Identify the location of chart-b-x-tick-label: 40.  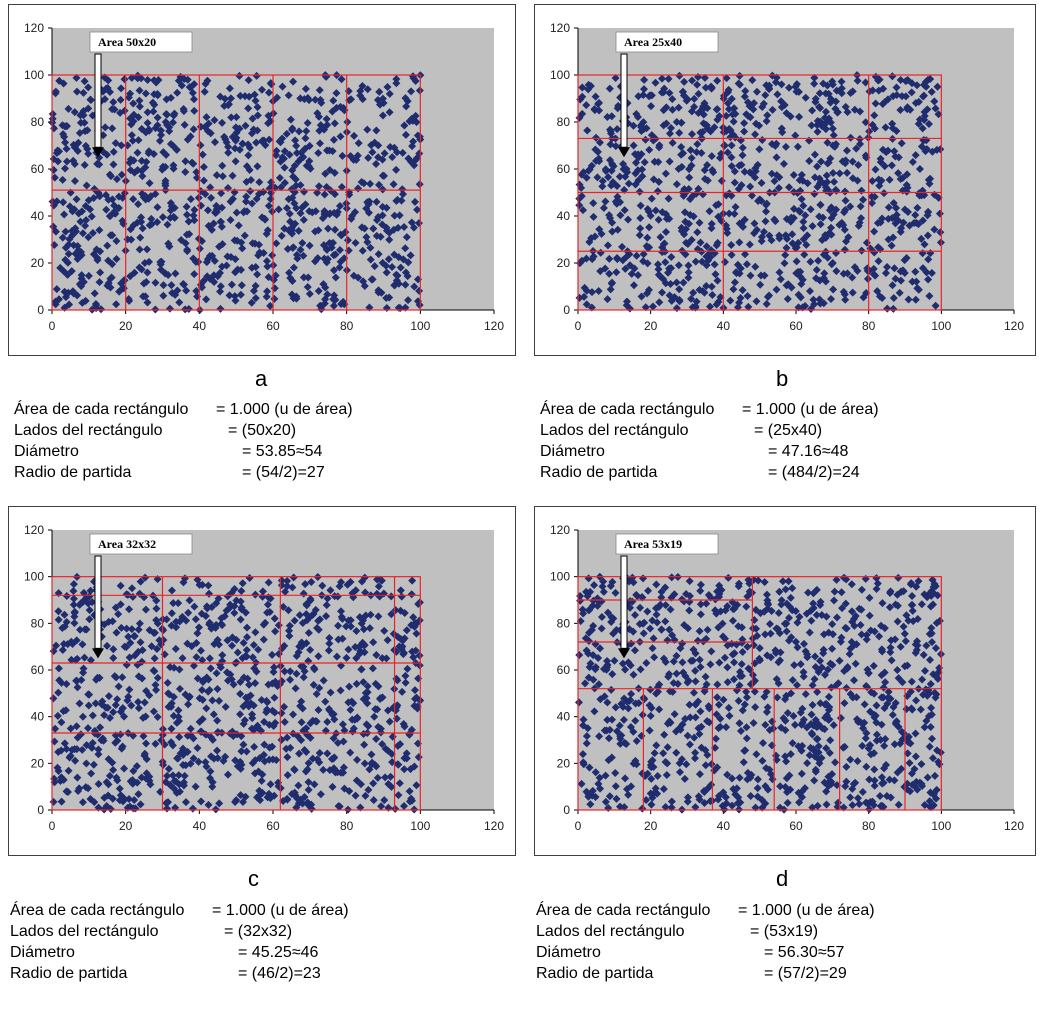
(724, 326).